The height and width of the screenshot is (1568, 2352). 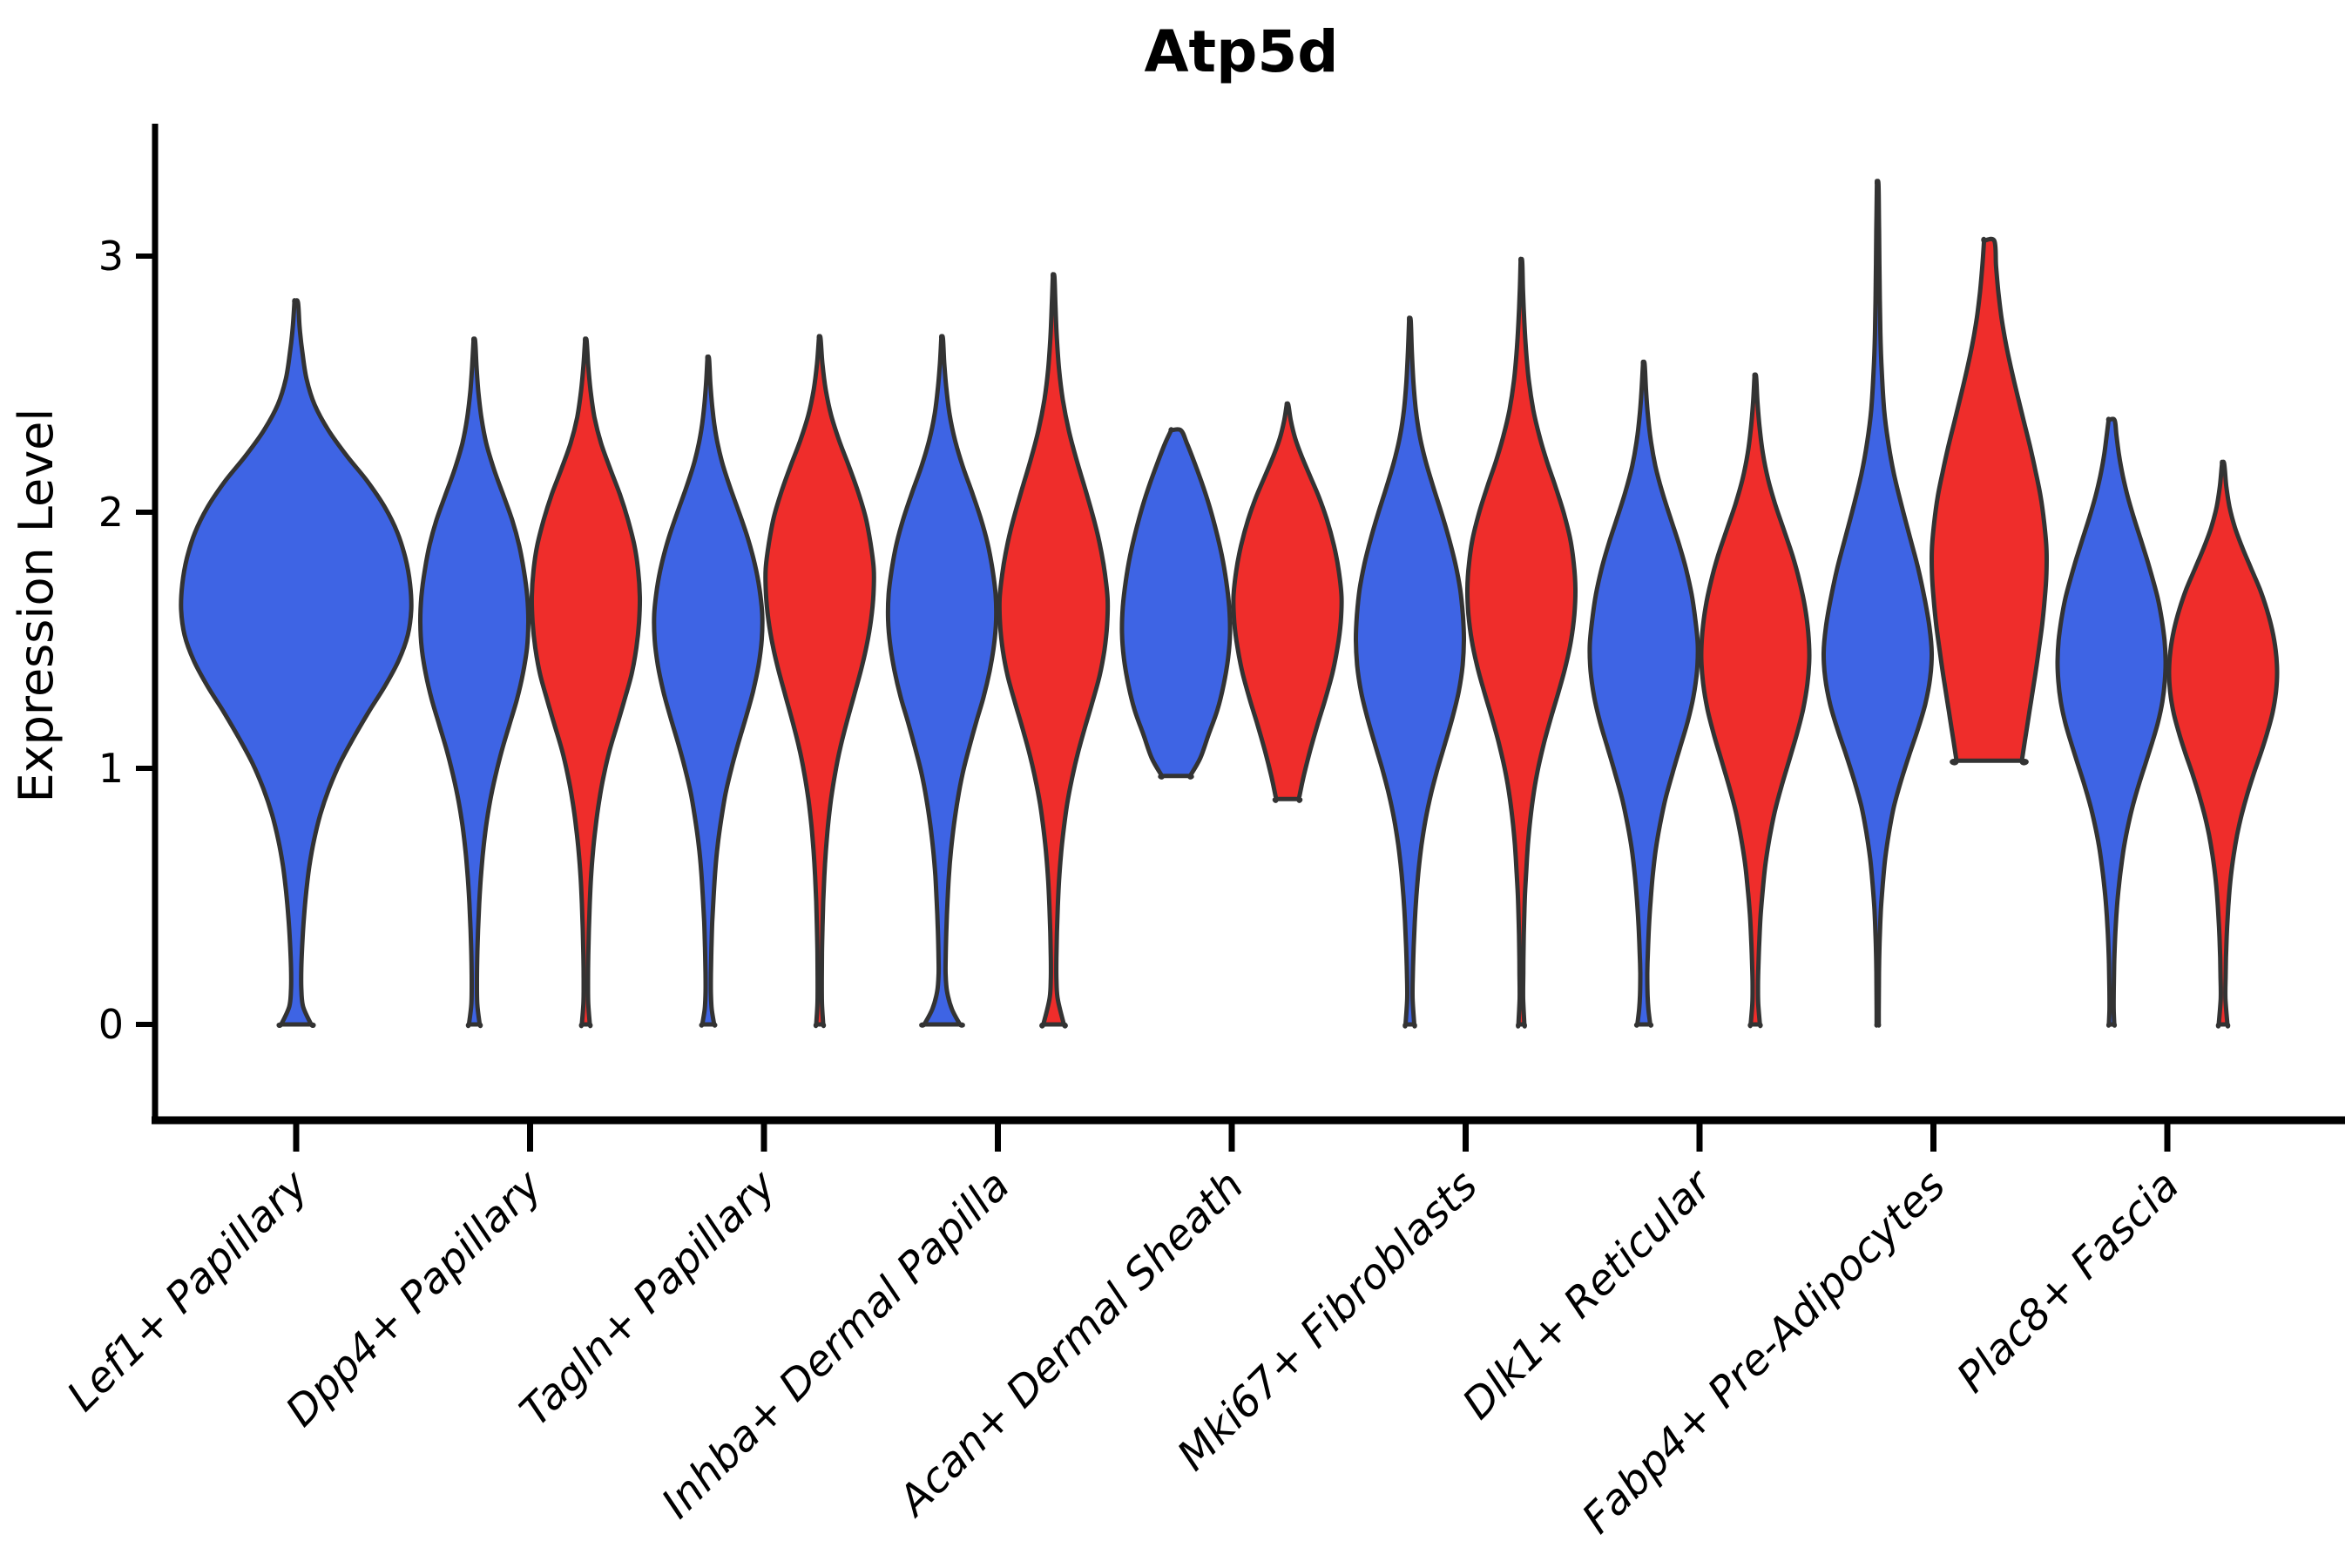 What do you see at coordinates (1521, 642) in the screenshot?
I see `violin-mki67-fibroblasts-red` at bounding box center [1521, 642].